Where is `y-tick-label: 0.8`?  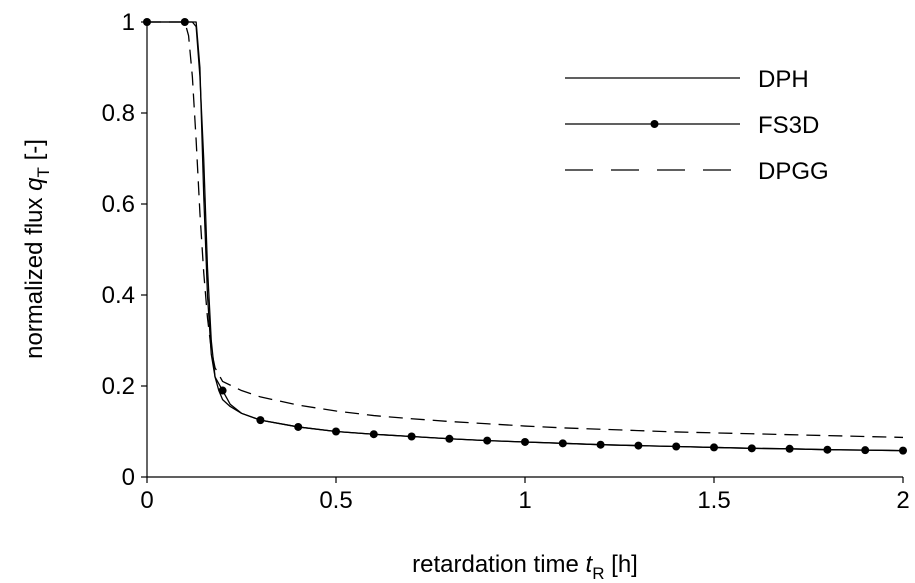 y-tick-label: 0.8 is located at coordinates (118, 113).